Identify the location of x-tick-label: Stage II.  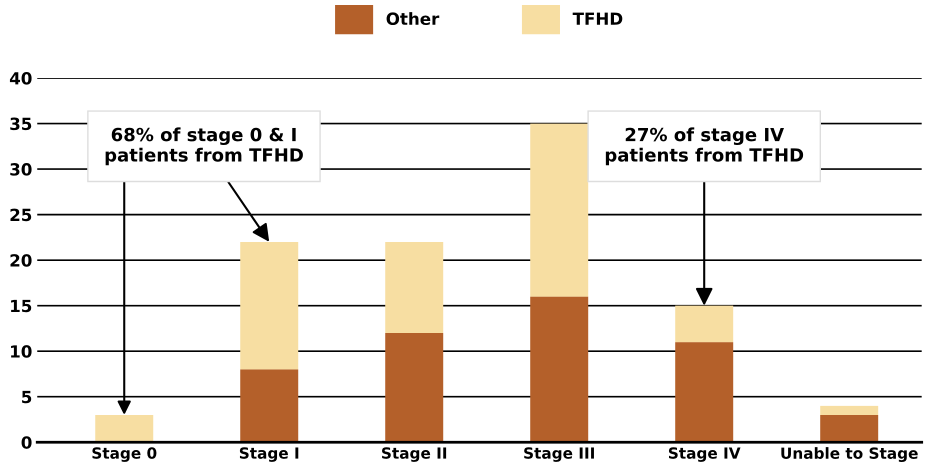
(414, 454).